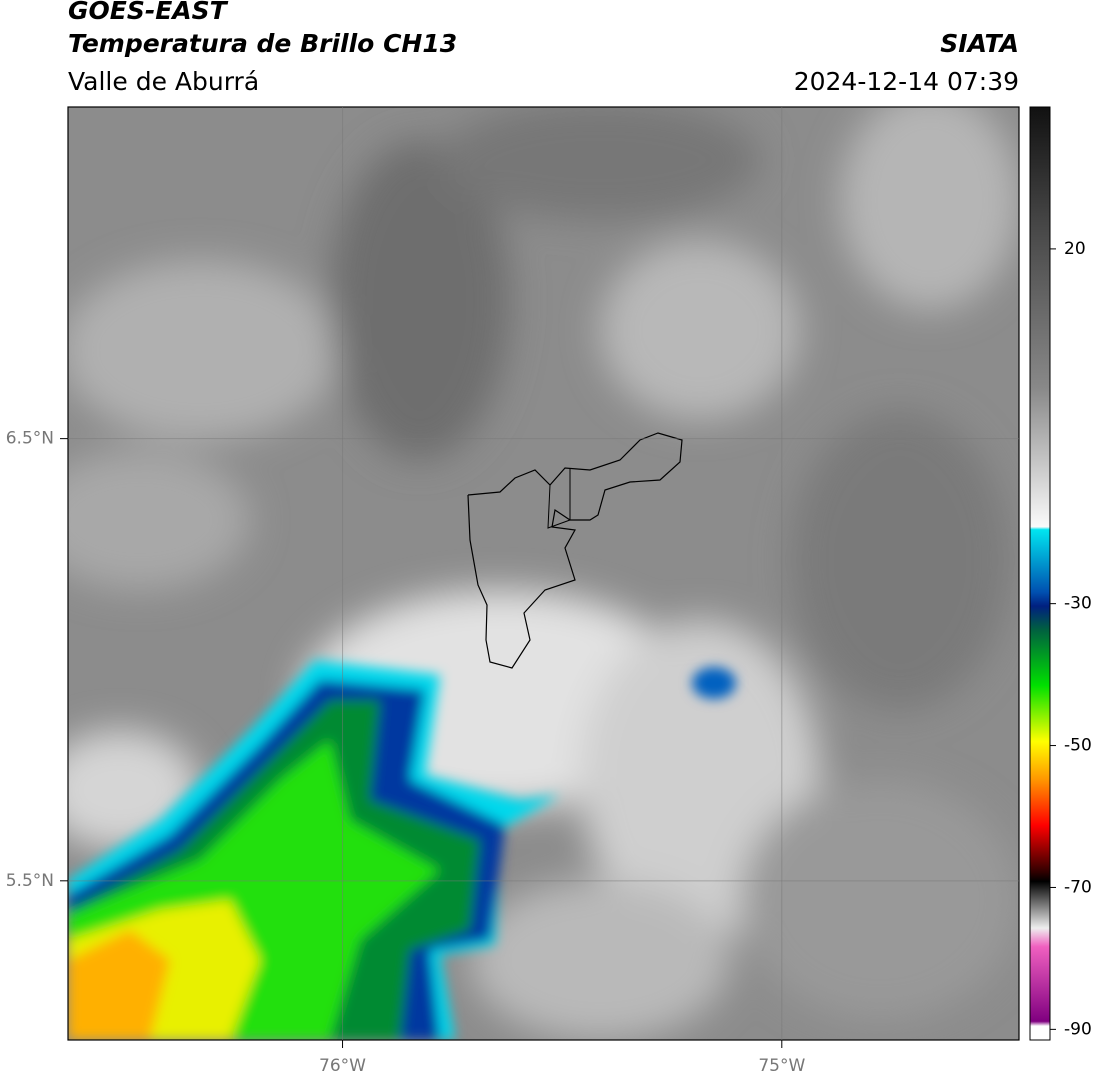 This screenshot has width=1094, height=1078. I want to click on x-tick-label: 76°W, so click(342, 1066).